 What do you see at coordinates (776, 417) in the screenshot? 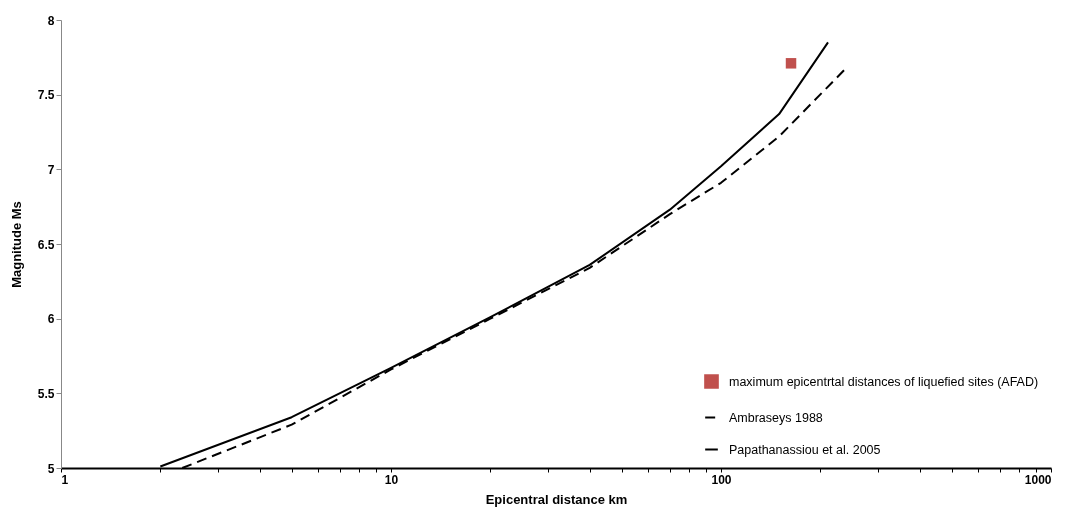
I see `legend-label: Ambraseys 1988` at bounding box center [776, 417].